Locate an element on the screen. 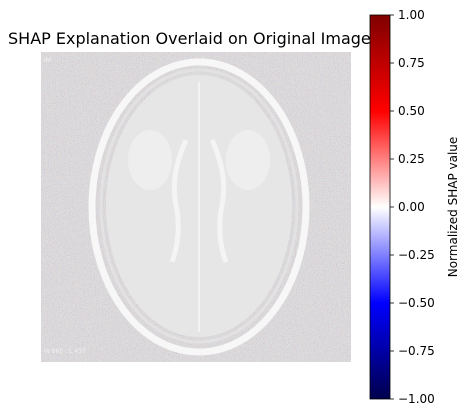 The image size is (468, 415). colorbar-tick-label: 0.75 is located at coordinates (411, 63).